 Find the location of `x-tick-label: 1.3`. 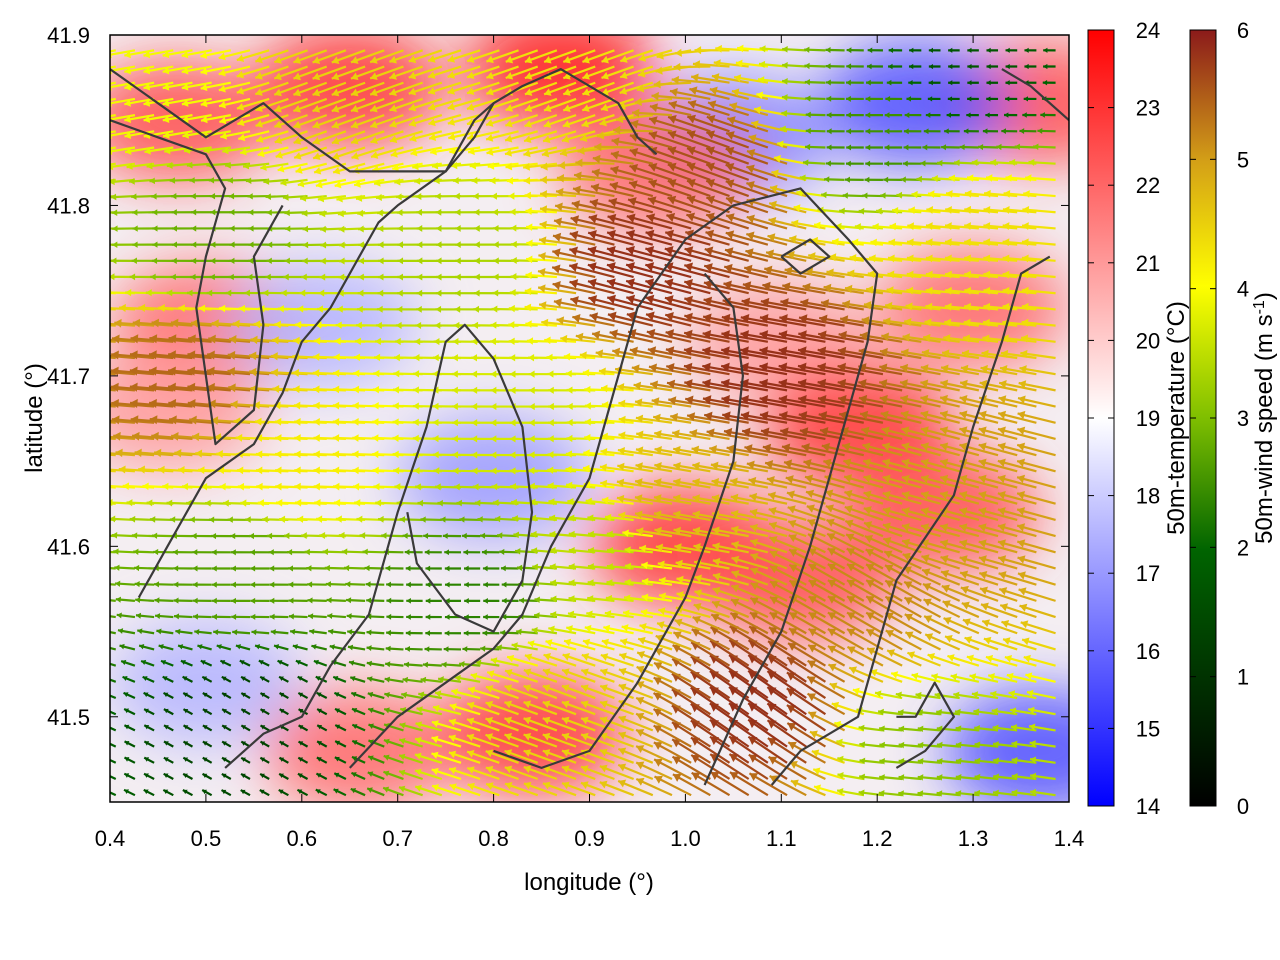

x-tick-label: 1.3 is located at coordinates (973, 838).